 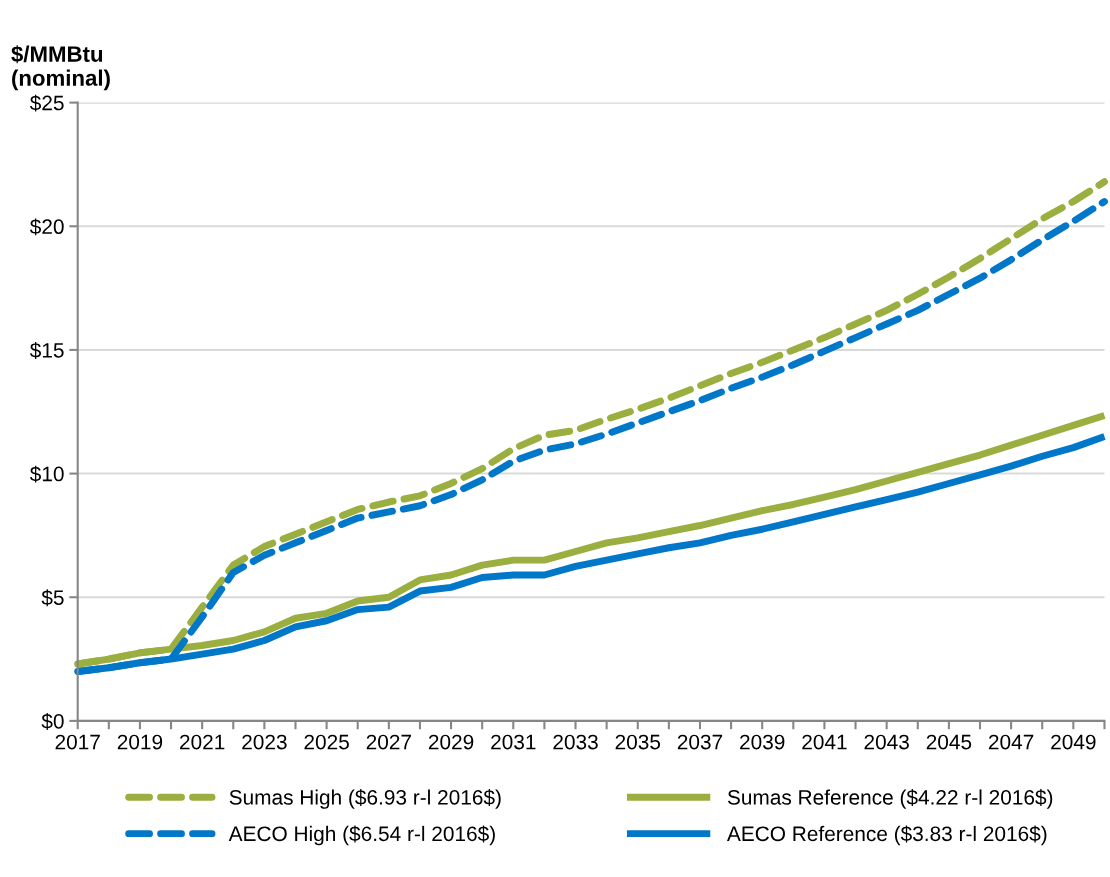 What do you see at coordinates (638, 742) in the screenshot?
I see `x-tick-label: 2035` at bounding box center [638, 742].